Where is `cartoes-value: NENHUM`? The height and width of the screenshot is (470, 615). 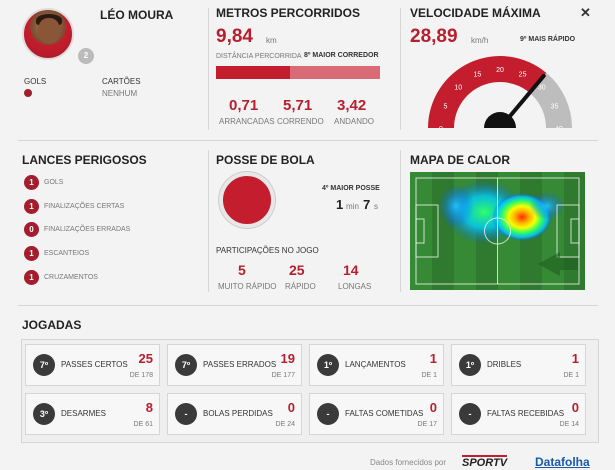
cartoes-value: NENHUM is located at coordinates (120, 93).